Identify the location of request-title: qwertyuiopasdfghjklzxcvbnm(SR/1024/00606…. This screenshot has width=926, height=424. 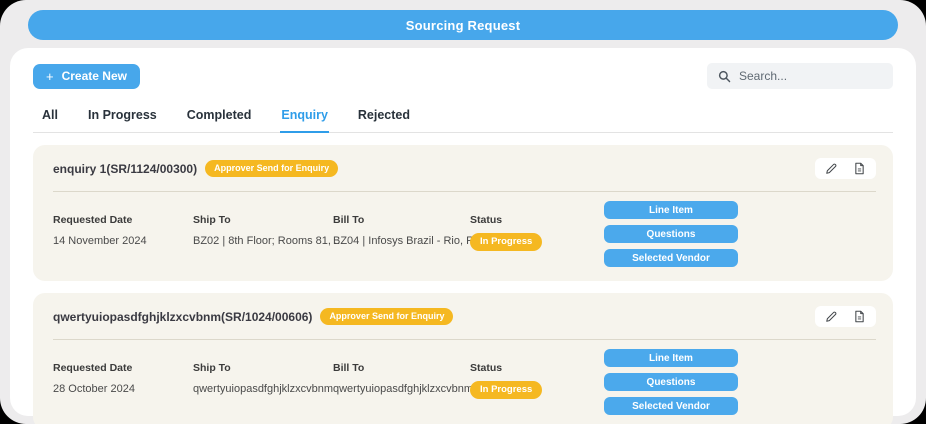
(183, 316).